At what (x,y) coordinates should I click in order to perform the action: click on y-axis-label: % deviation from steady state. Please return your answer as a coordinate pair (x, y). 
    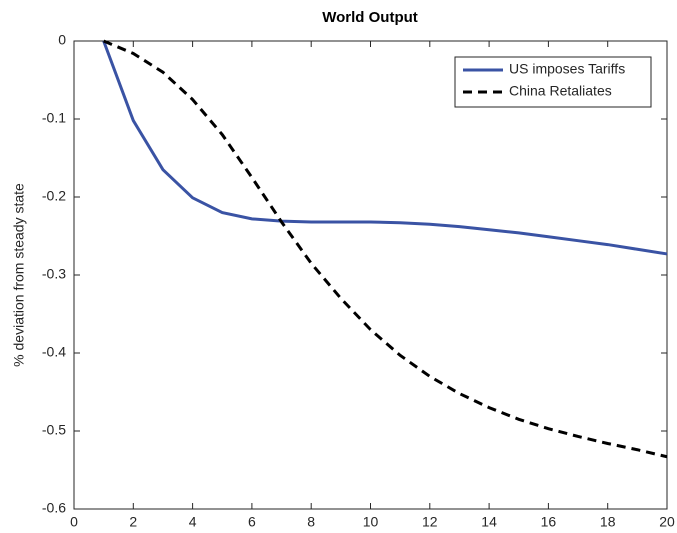
    Looking at the image, I should click on (19, 275).